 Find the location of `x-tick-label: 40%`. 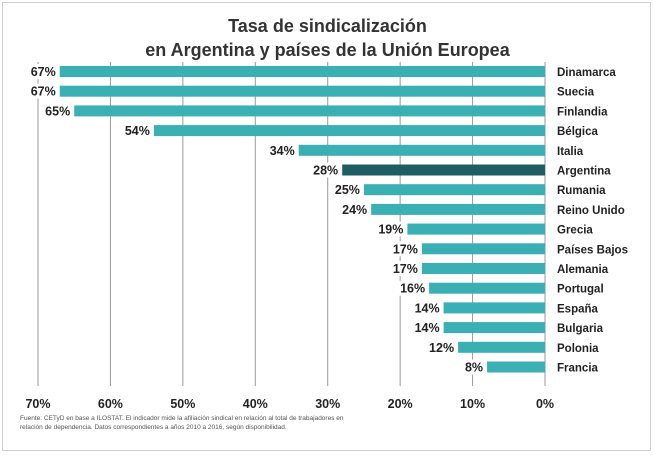

x-tick-label: 40% is located at coordinates (255, 404).